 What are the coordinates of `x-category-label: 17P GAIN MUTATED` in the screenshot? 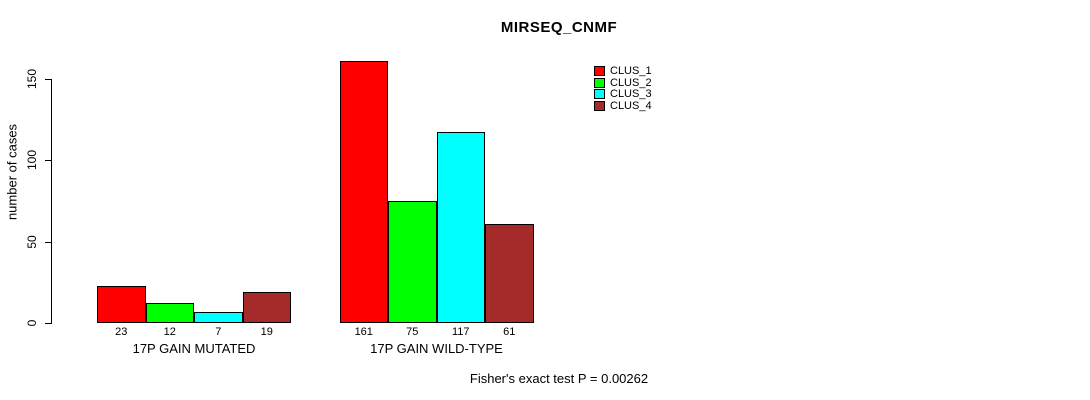 It's located at (194, 348).